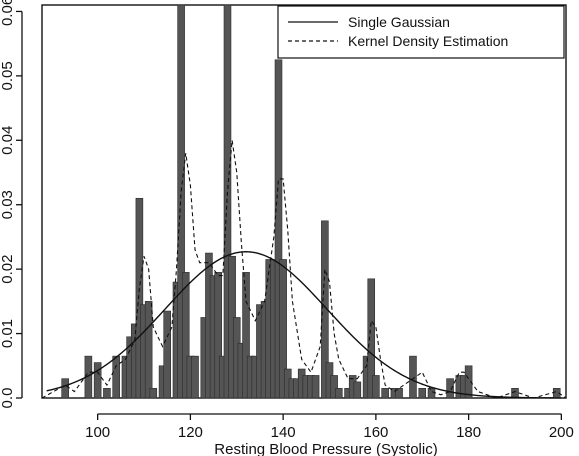 The image size is (579, 456). I want to click on x-tick-label: 140, so click(283, 432).